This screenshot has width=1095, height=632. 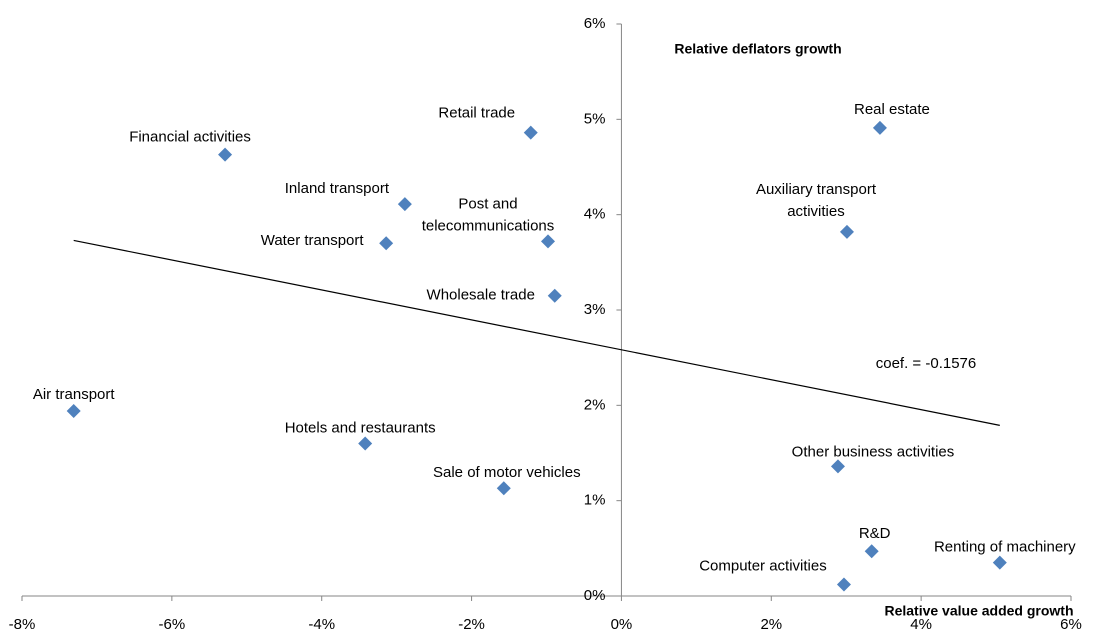 I want to click on point-label: Financial activities, so click(x=190, y=137).